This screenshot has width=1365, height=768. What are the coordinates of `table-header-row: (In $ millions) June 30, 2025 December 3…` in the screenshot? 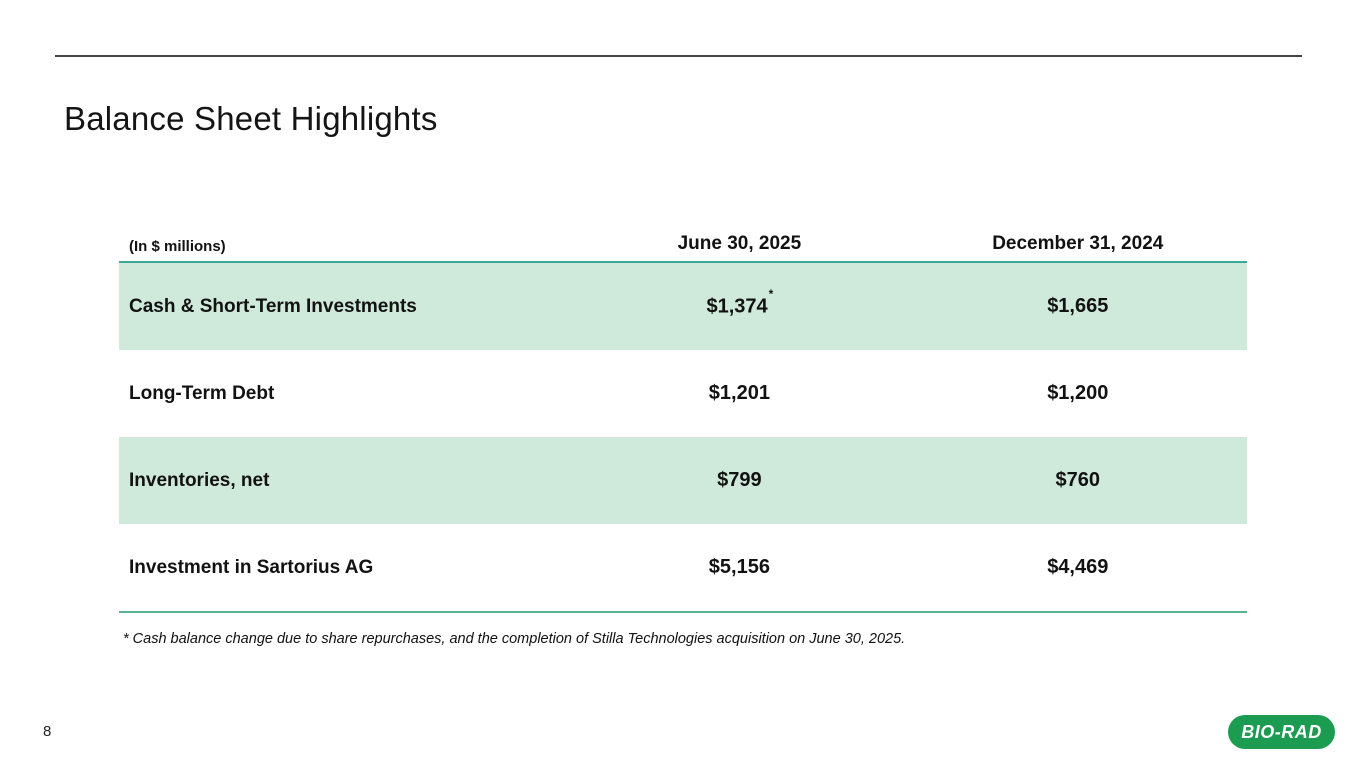 It's located at (683, 248).